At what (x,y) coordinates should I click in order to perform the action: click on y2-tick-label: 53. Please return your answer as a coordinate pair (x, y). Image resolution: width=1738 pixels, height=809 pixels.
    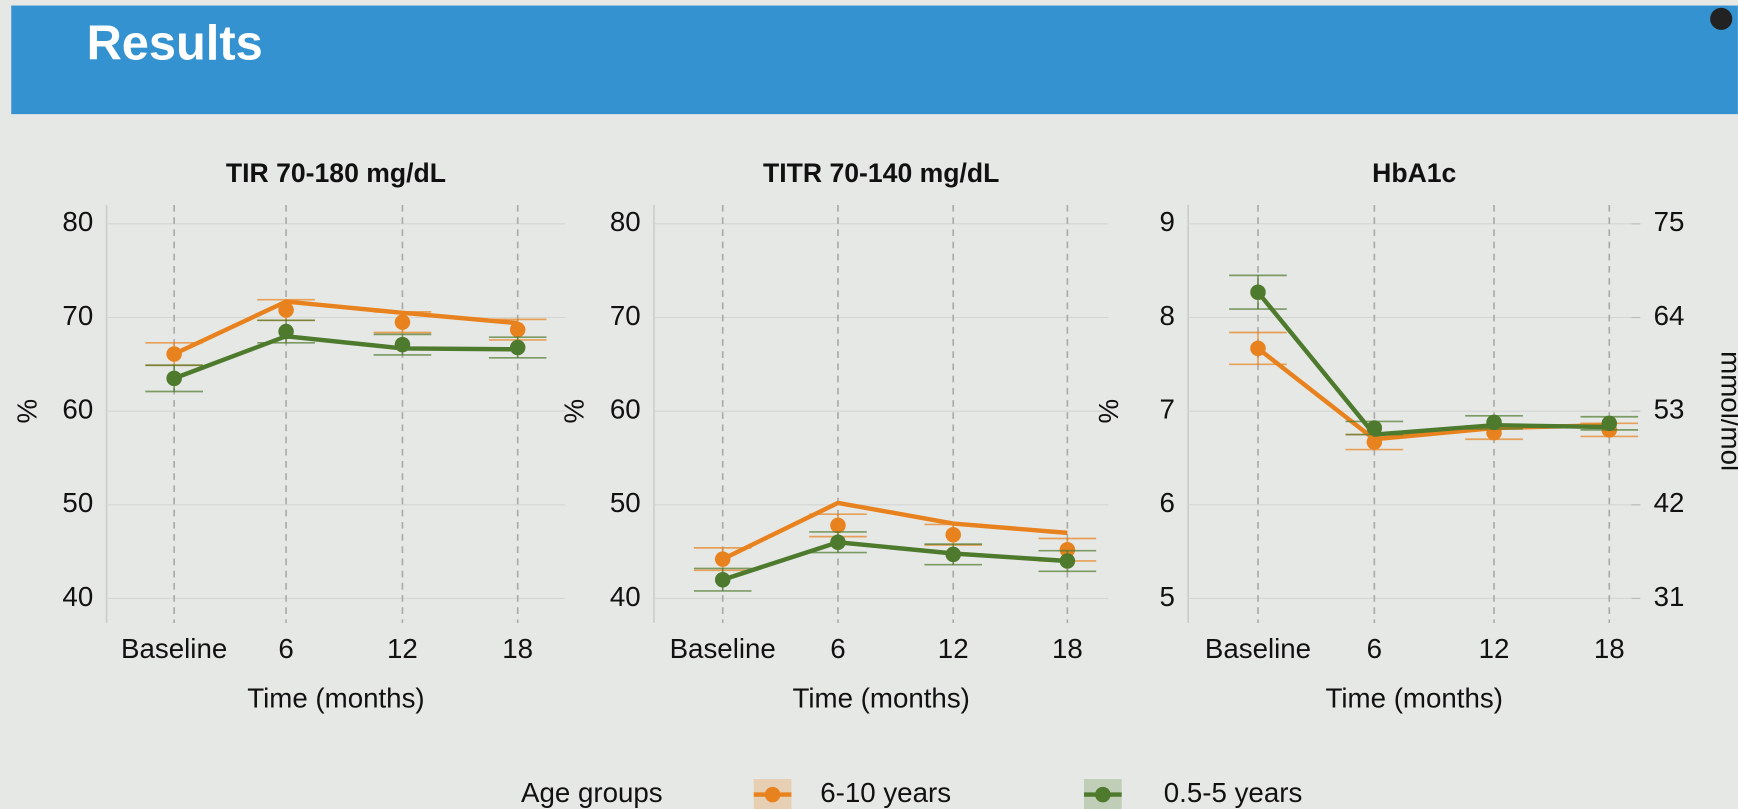
    Looking at the image, I should click on (1669, 408).